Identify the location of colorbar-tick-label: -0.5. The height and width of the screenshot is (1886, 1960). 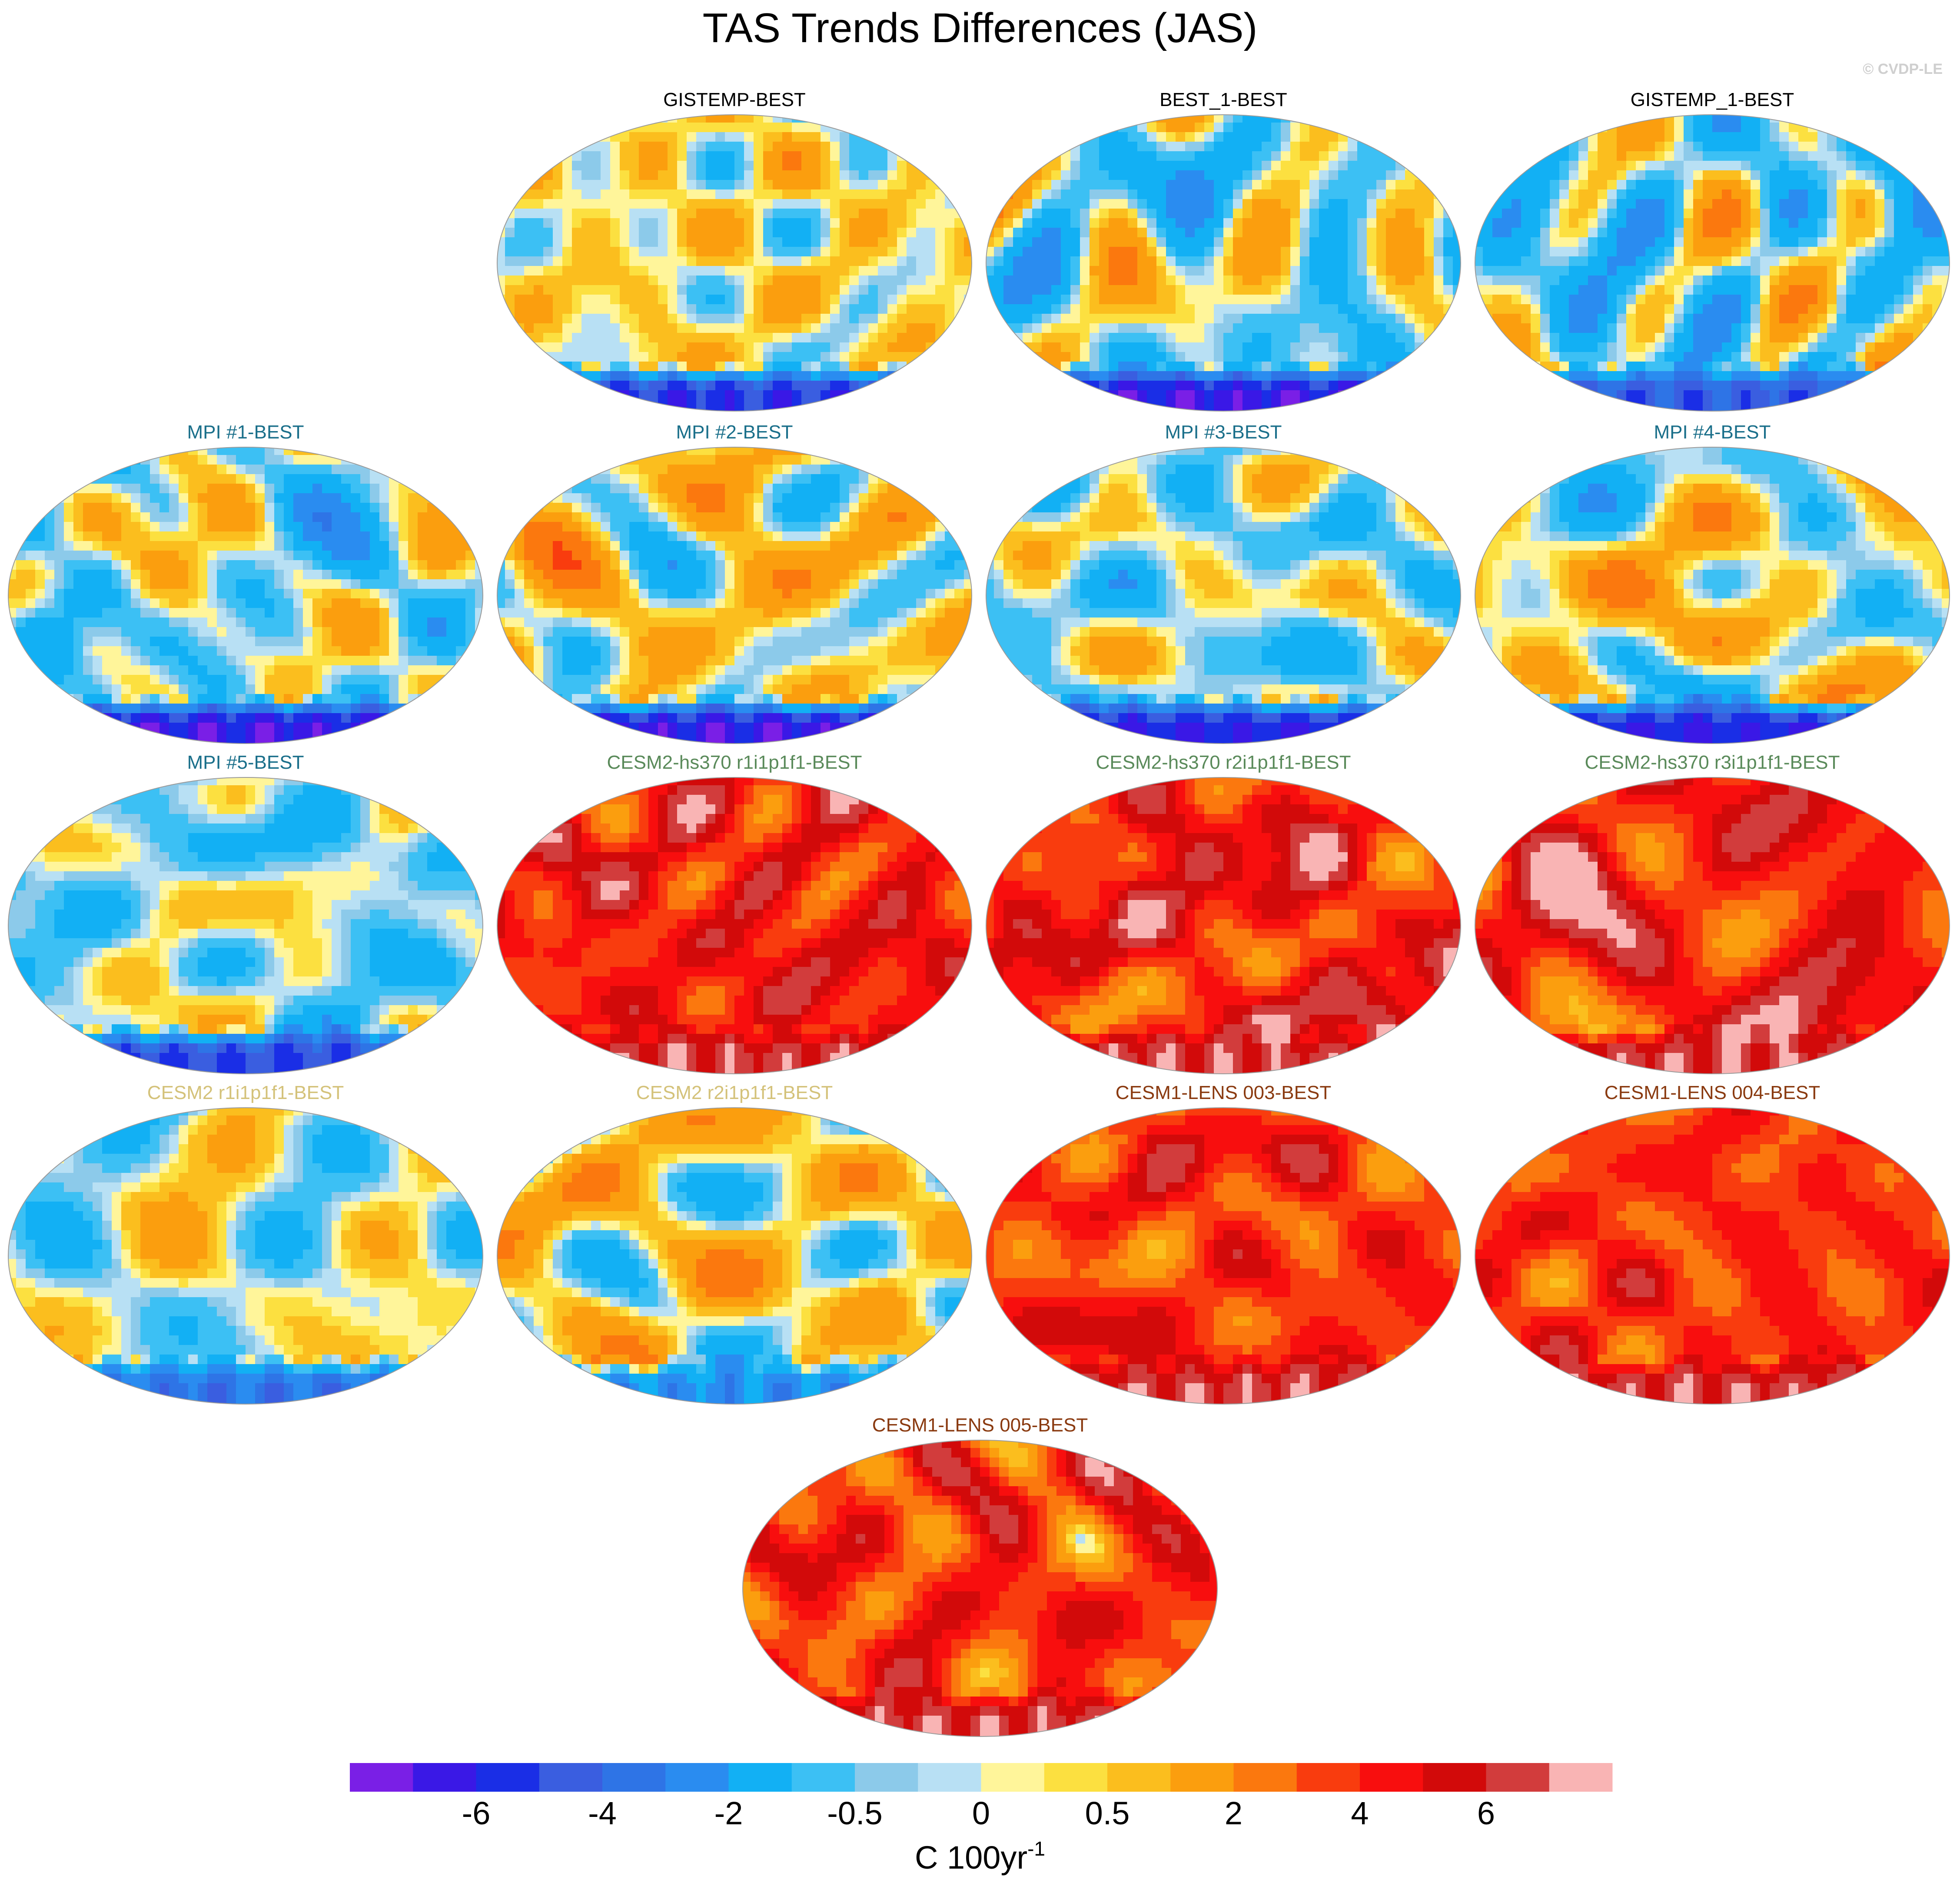
(855, 1813).